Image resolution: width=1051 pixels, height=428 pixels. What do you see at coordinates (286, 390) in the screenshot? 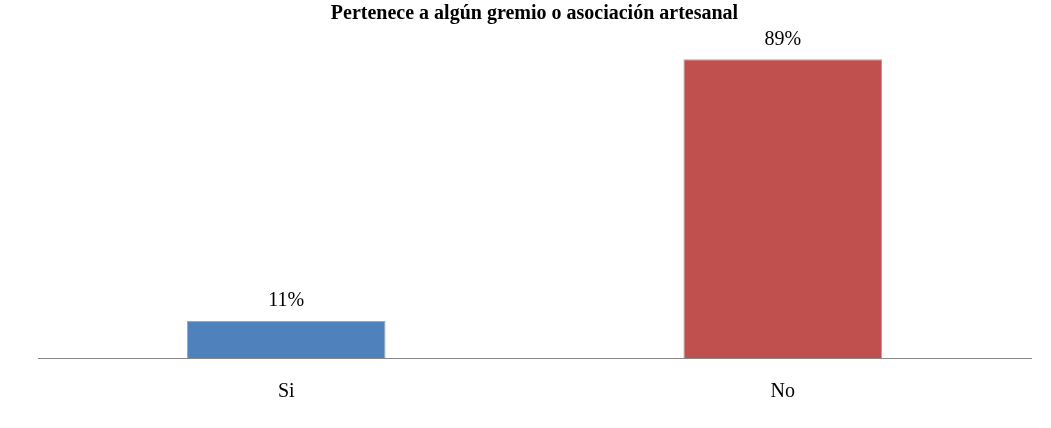
I see `x-tick-label: Si` at bounding box center [286, 390].